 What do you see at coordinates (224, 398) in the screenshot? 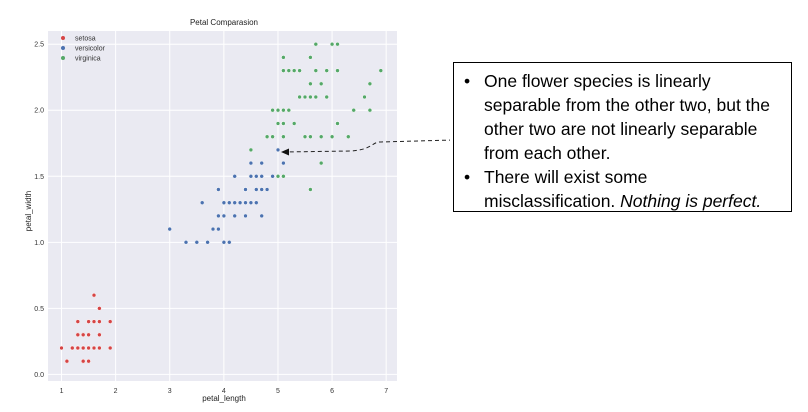
I see `x-axis-label: petal_length` at bounding box center [224, 398].